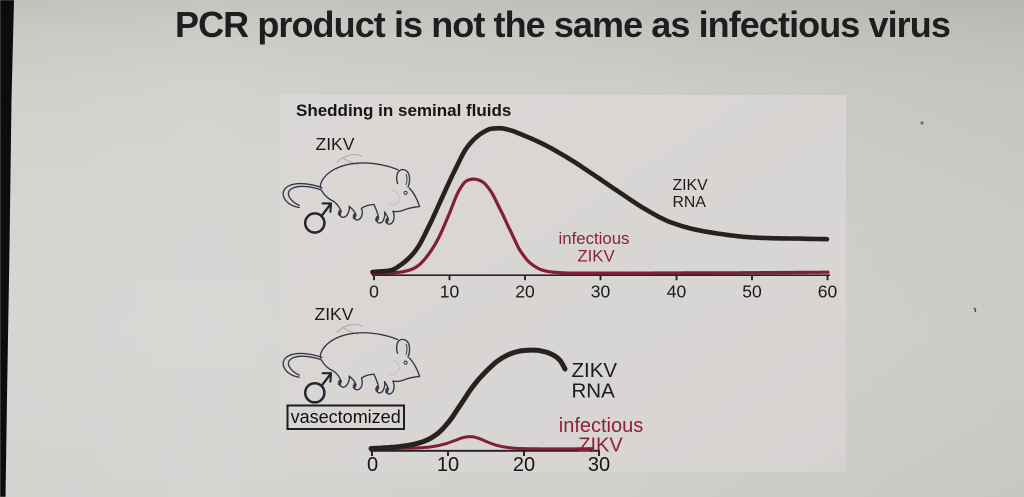 This screenshot has height=497, width=1024. I want to click on svg-text: vasectomized, so click(346, 417).